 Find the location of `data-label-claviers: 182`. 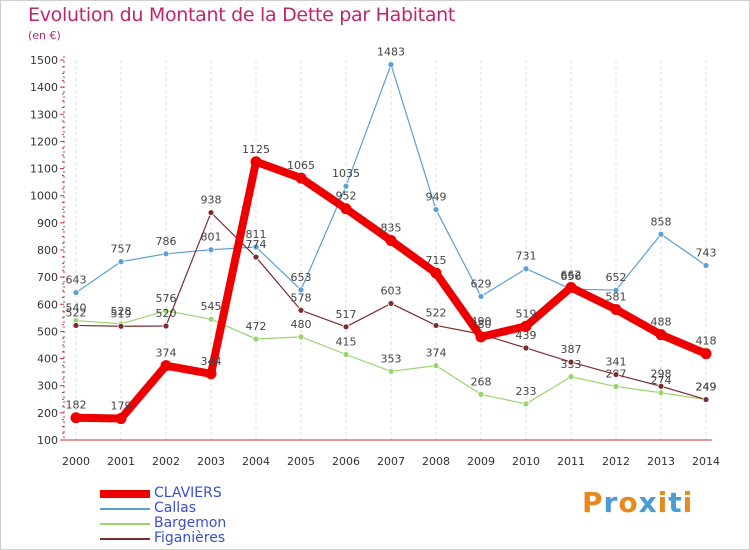

data-label-claviers: 182 is located at coordinates (76, 405).